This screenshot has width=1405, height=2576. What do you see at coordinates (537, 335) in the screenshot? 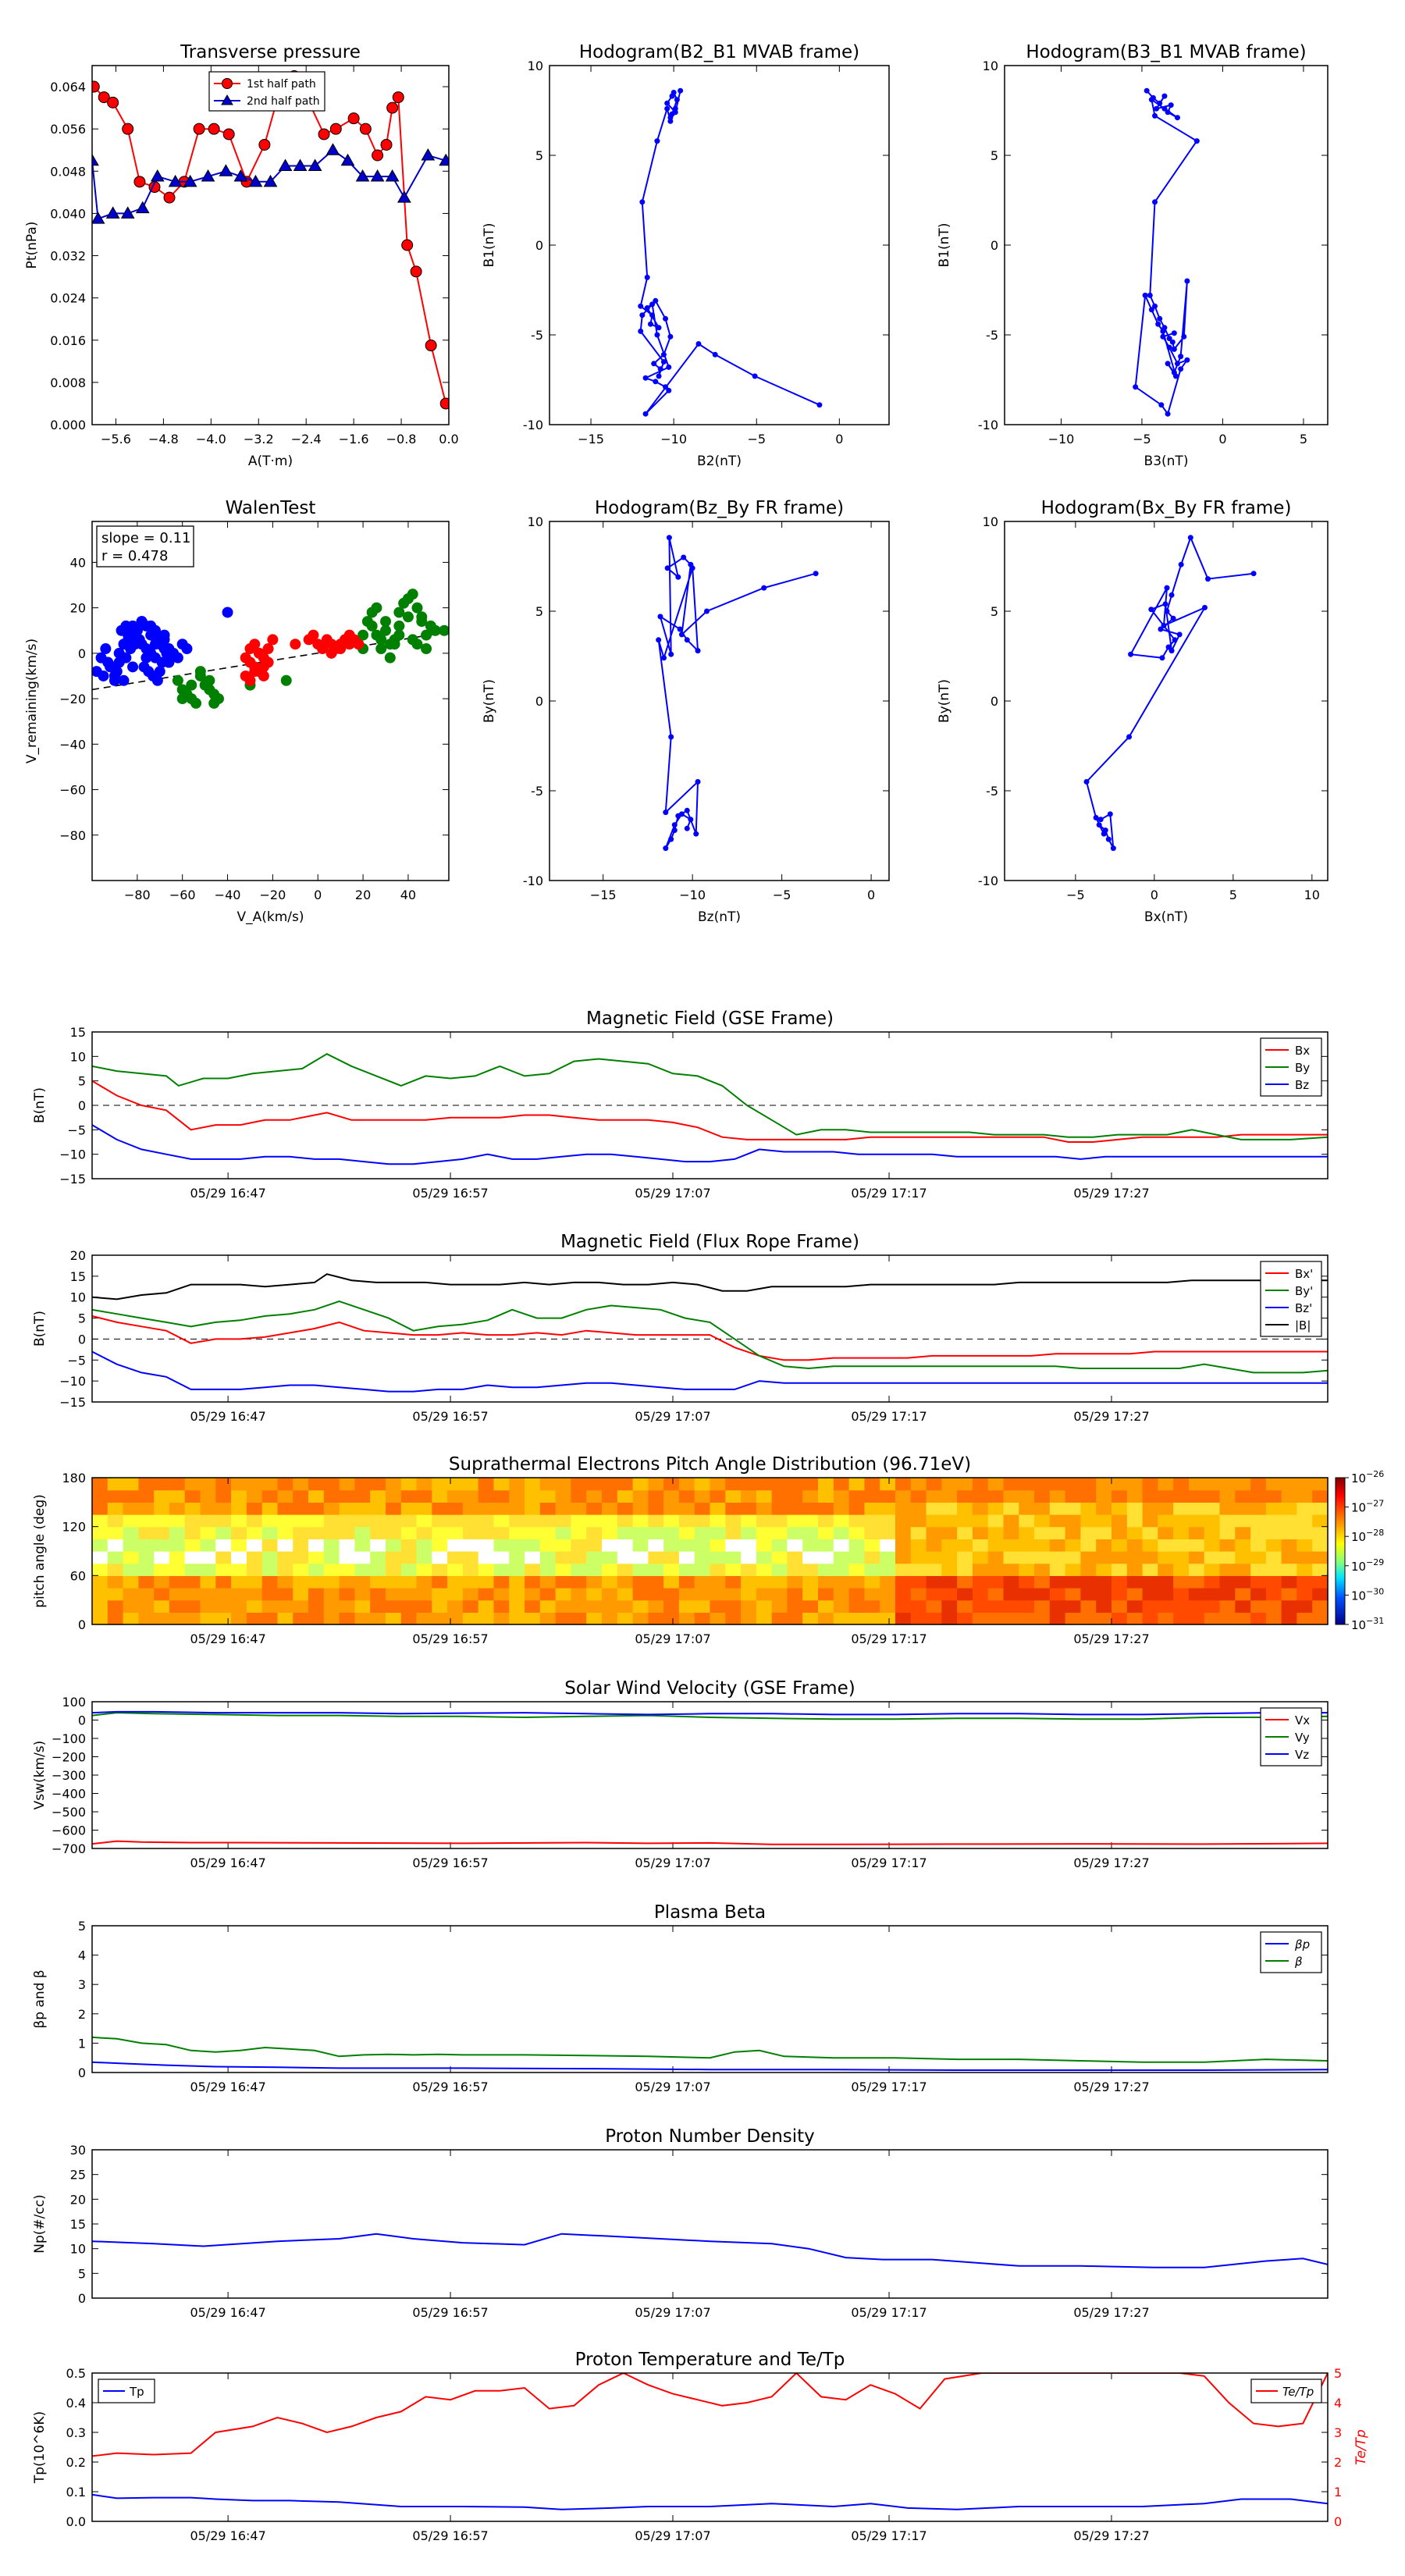
I see `y-tick-label: -5` at bounding box center [537, 335].